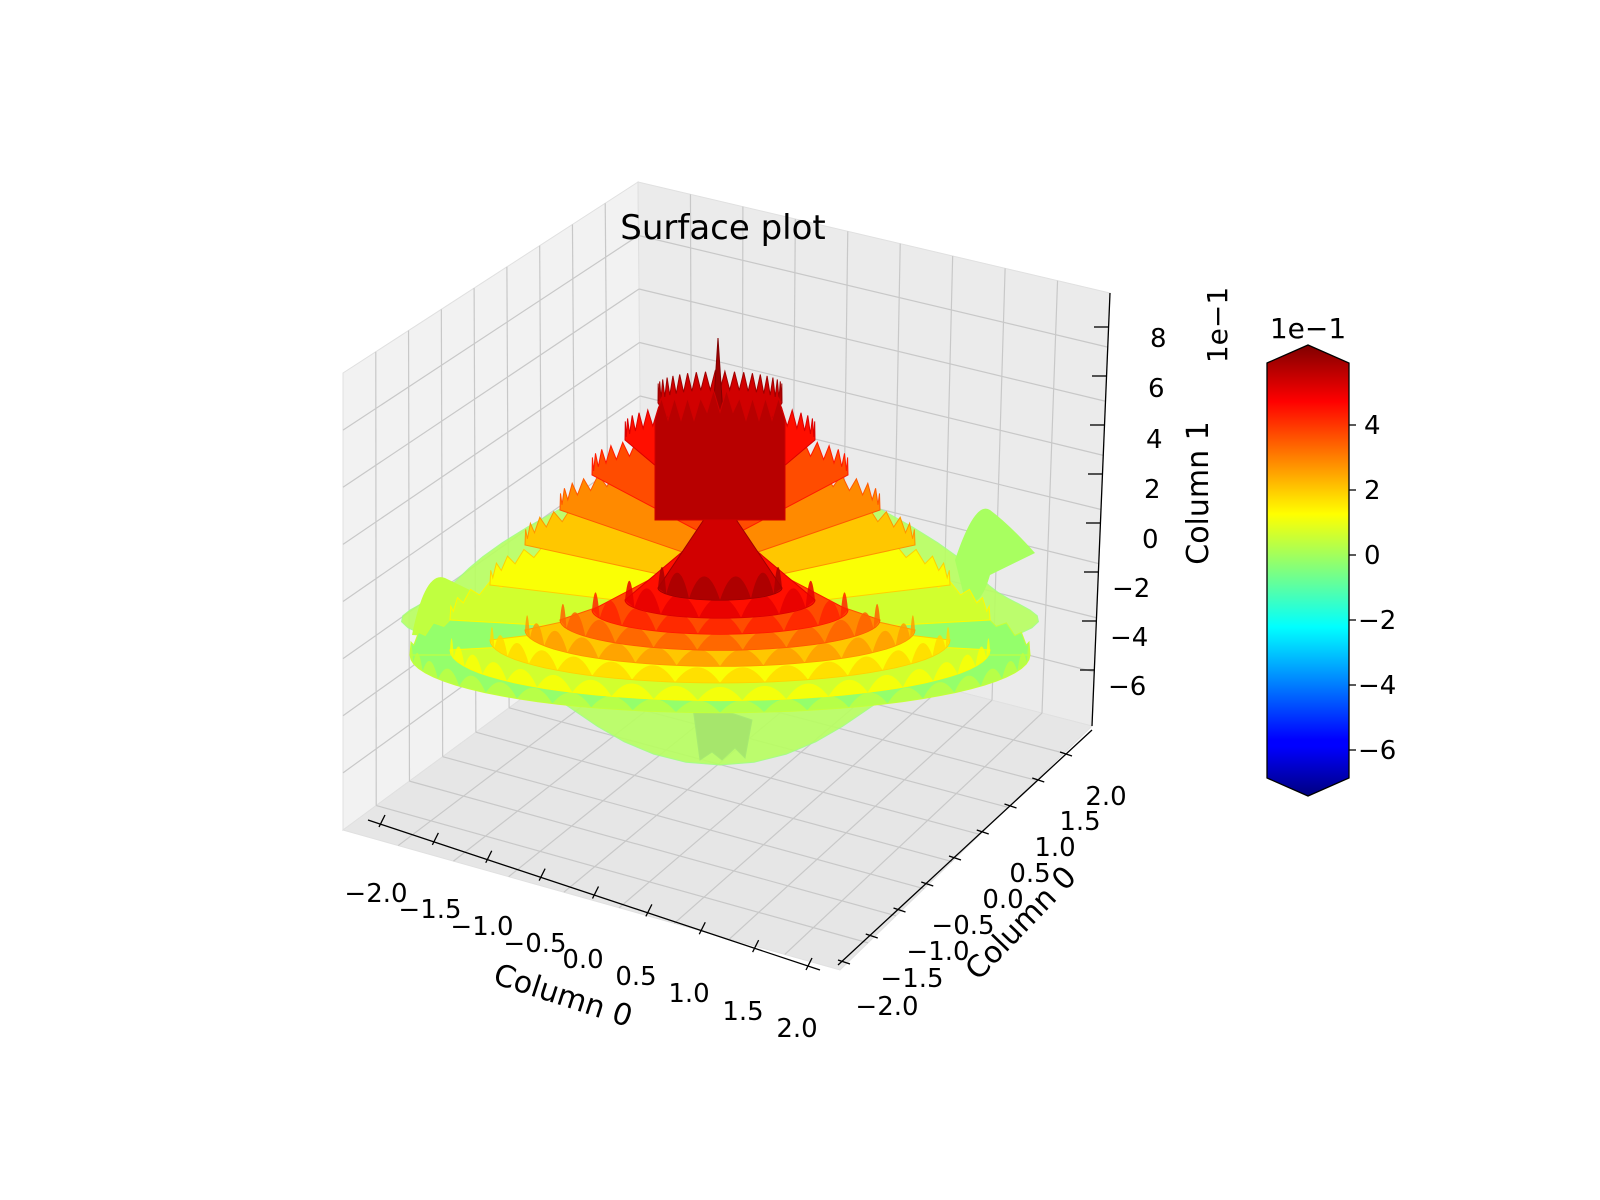 This screenshot has height=1200, width=1600. I want to click on z-tick-label: −6, so click(1127, 687).